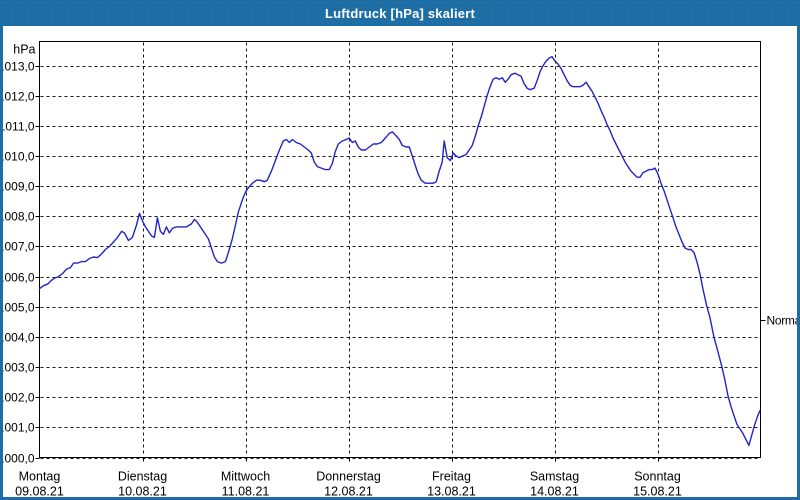 The width and height of the screenshot is (800, 500). I want to click on window-titlebar: Luftdruck [hPa] skaliert, so click(400, 13).